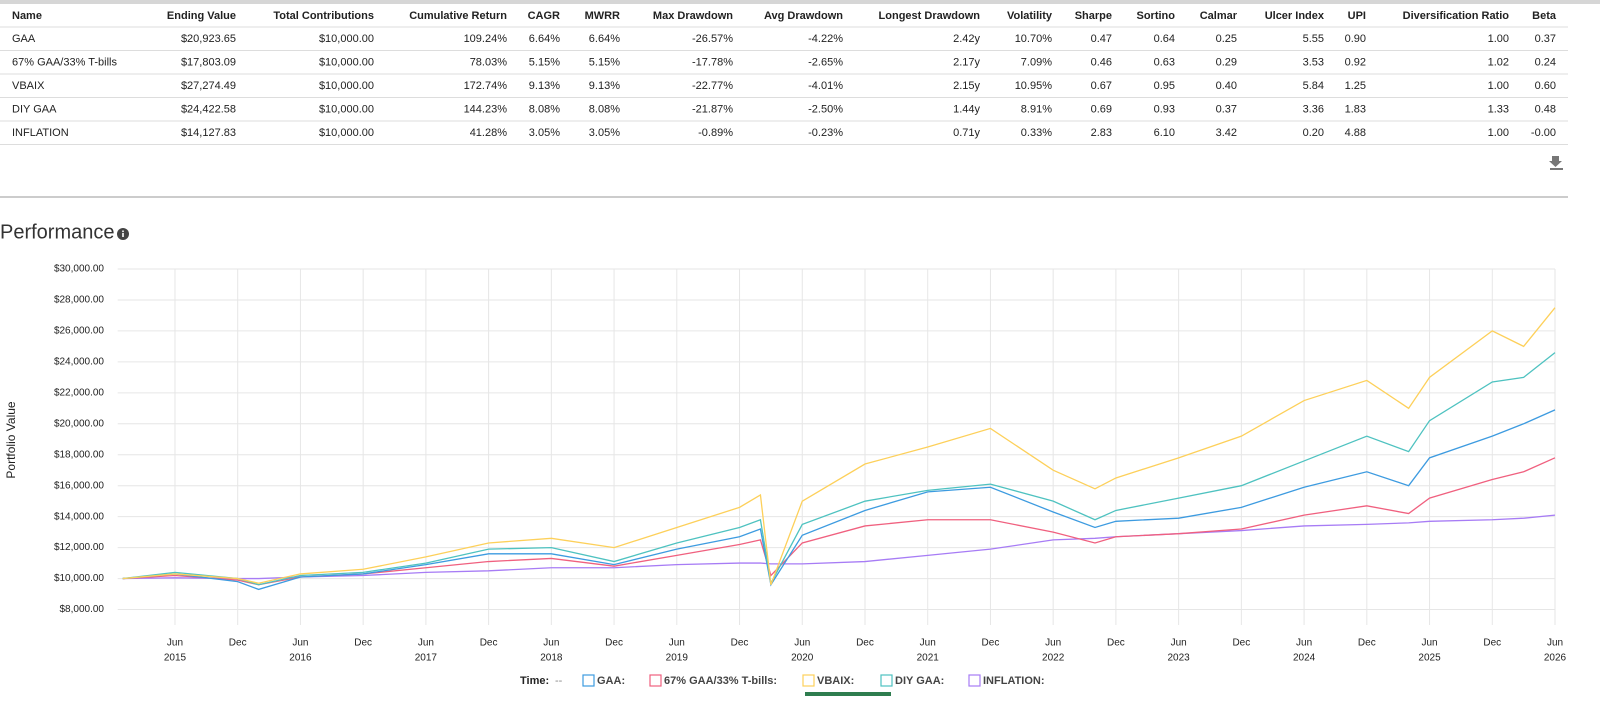 The image size is (1600, 710). I want to click on download-arrow, so click(1555, 161).